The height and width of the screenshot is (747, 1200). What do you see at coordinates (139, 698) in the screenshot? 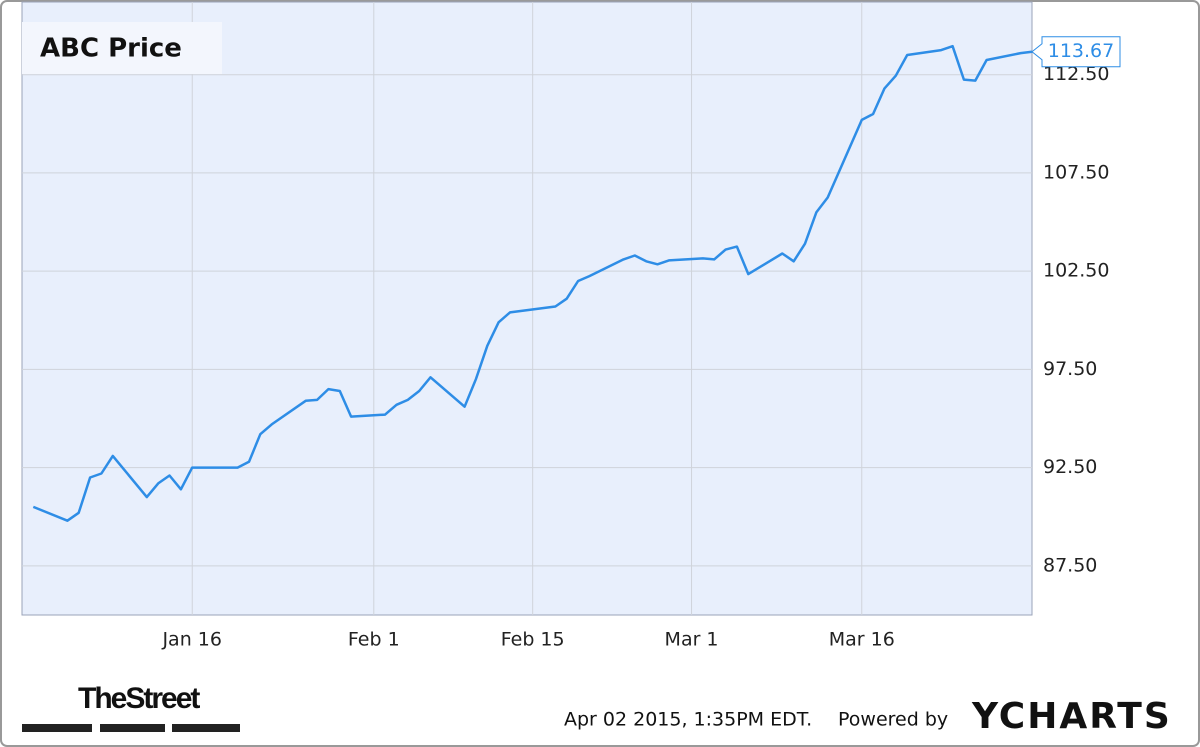
I see `source-logo: TheStreet` at bounding box center [139, 698].